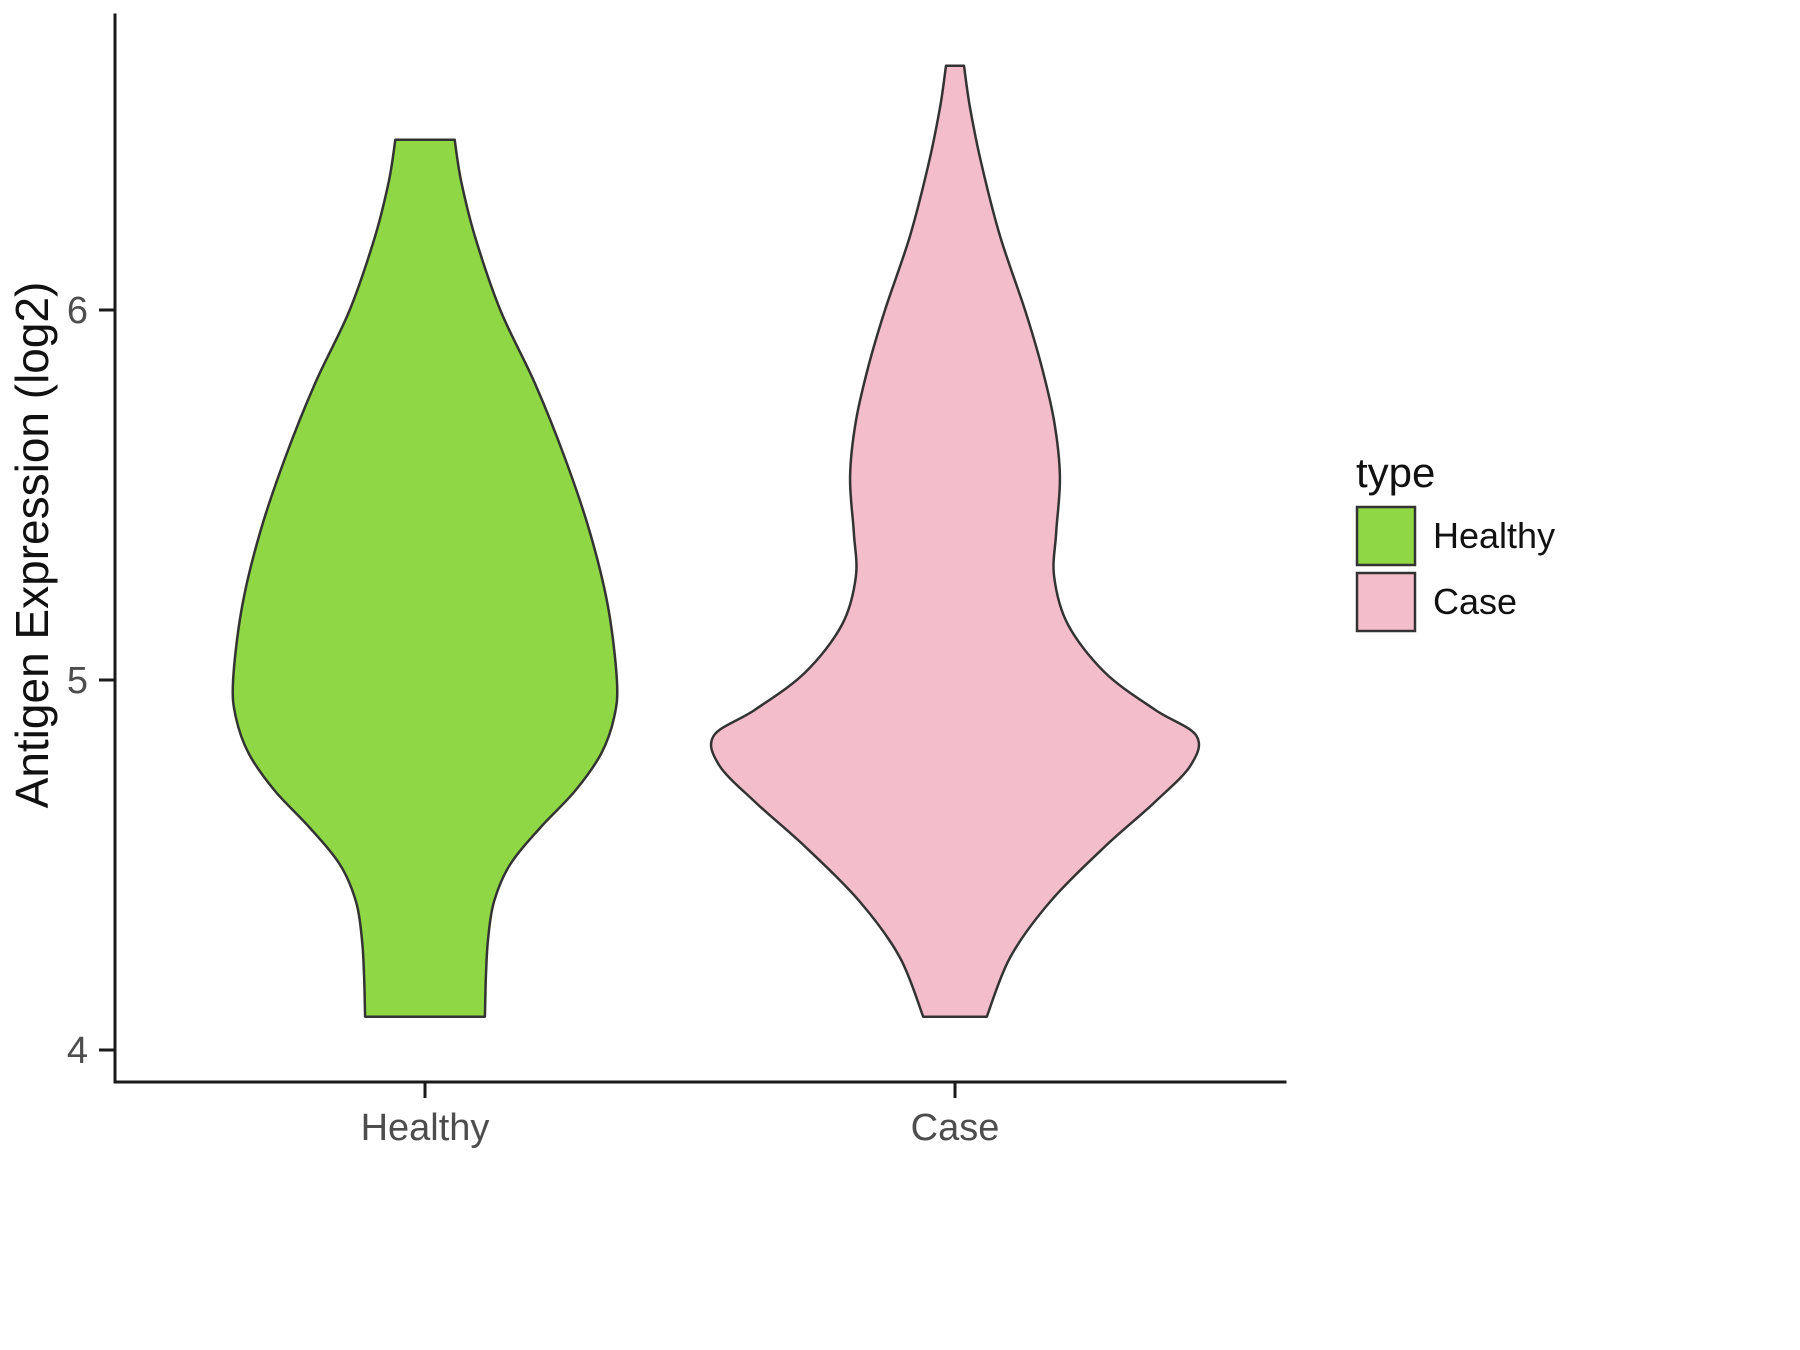  What do you see at coordinates (1386, 536) in the screenshot?
I see `legend-swatch-healthy` at bounding box center [1386, 536].